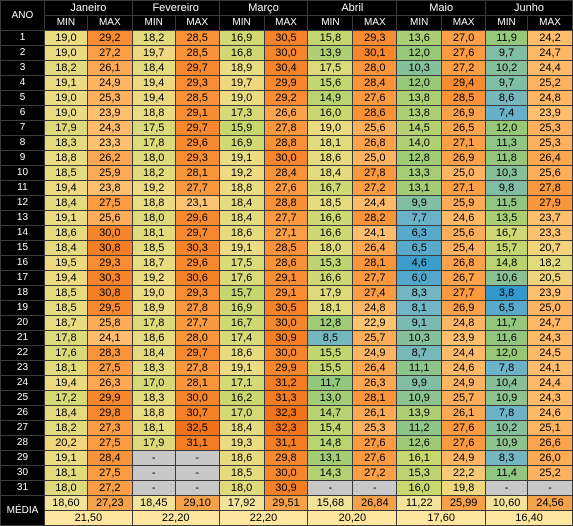  What do you see at coordinates (464, 38) in the screenshot?
I see `max-cell: 27,0` at bounding box center [464, 38].